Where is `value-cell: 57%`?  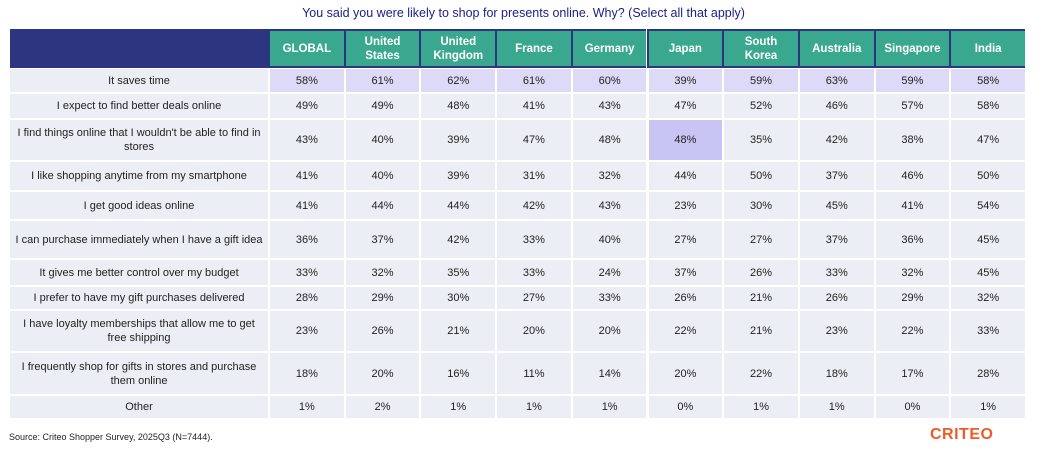 value-cell: 57% is located at coordinates (912, 106).